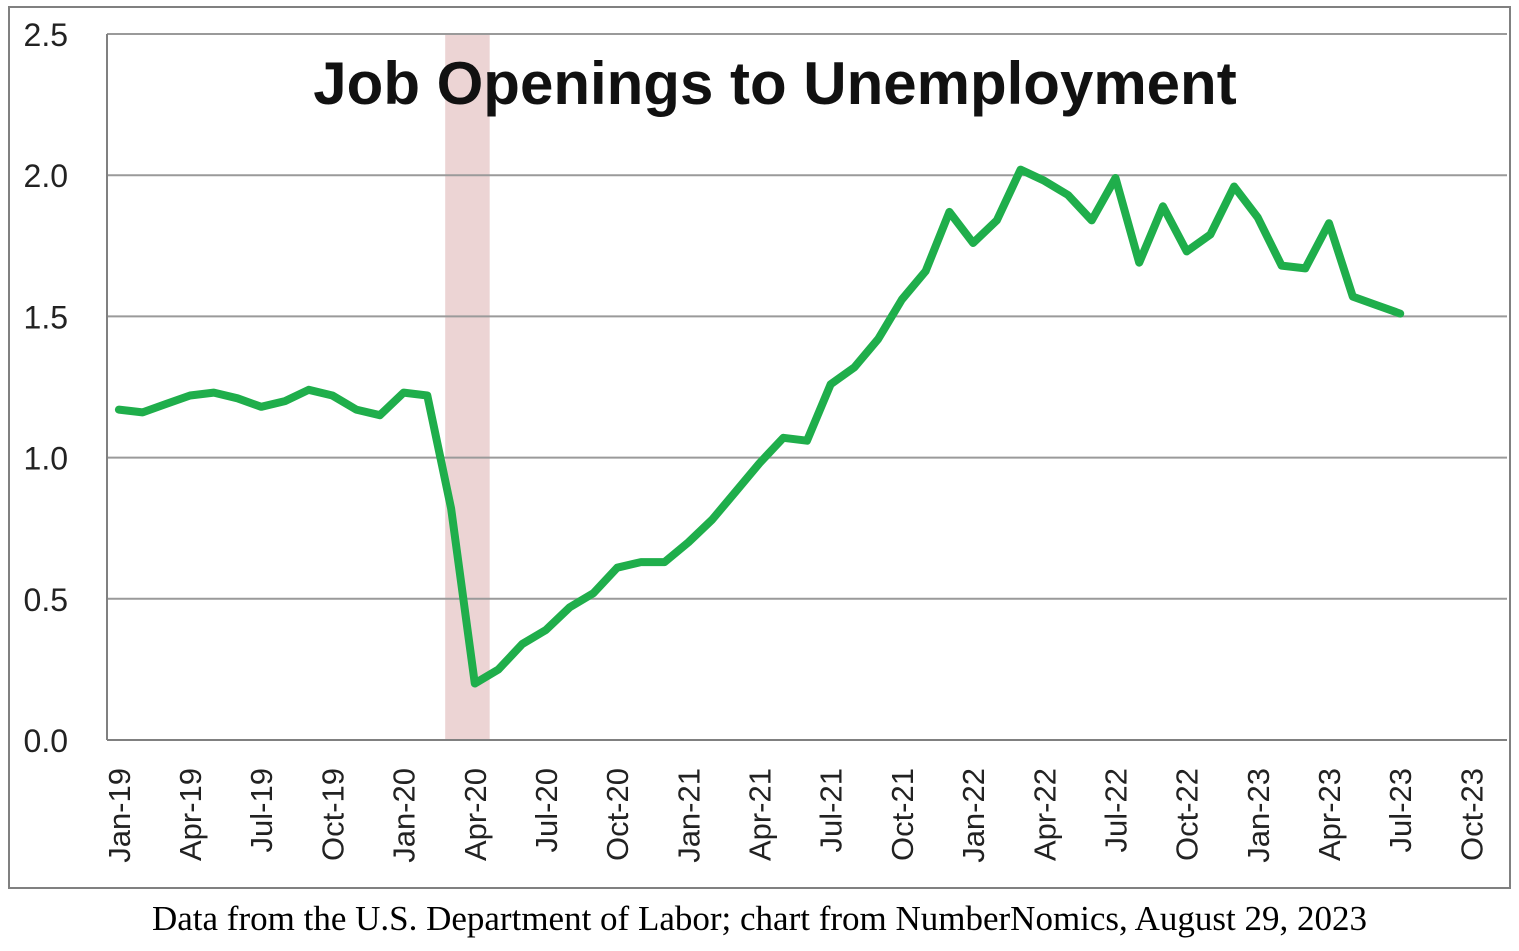 This screenshot has width=1519, height=951. I want to click on y-tick-label: 2.0, so click(46, 176).